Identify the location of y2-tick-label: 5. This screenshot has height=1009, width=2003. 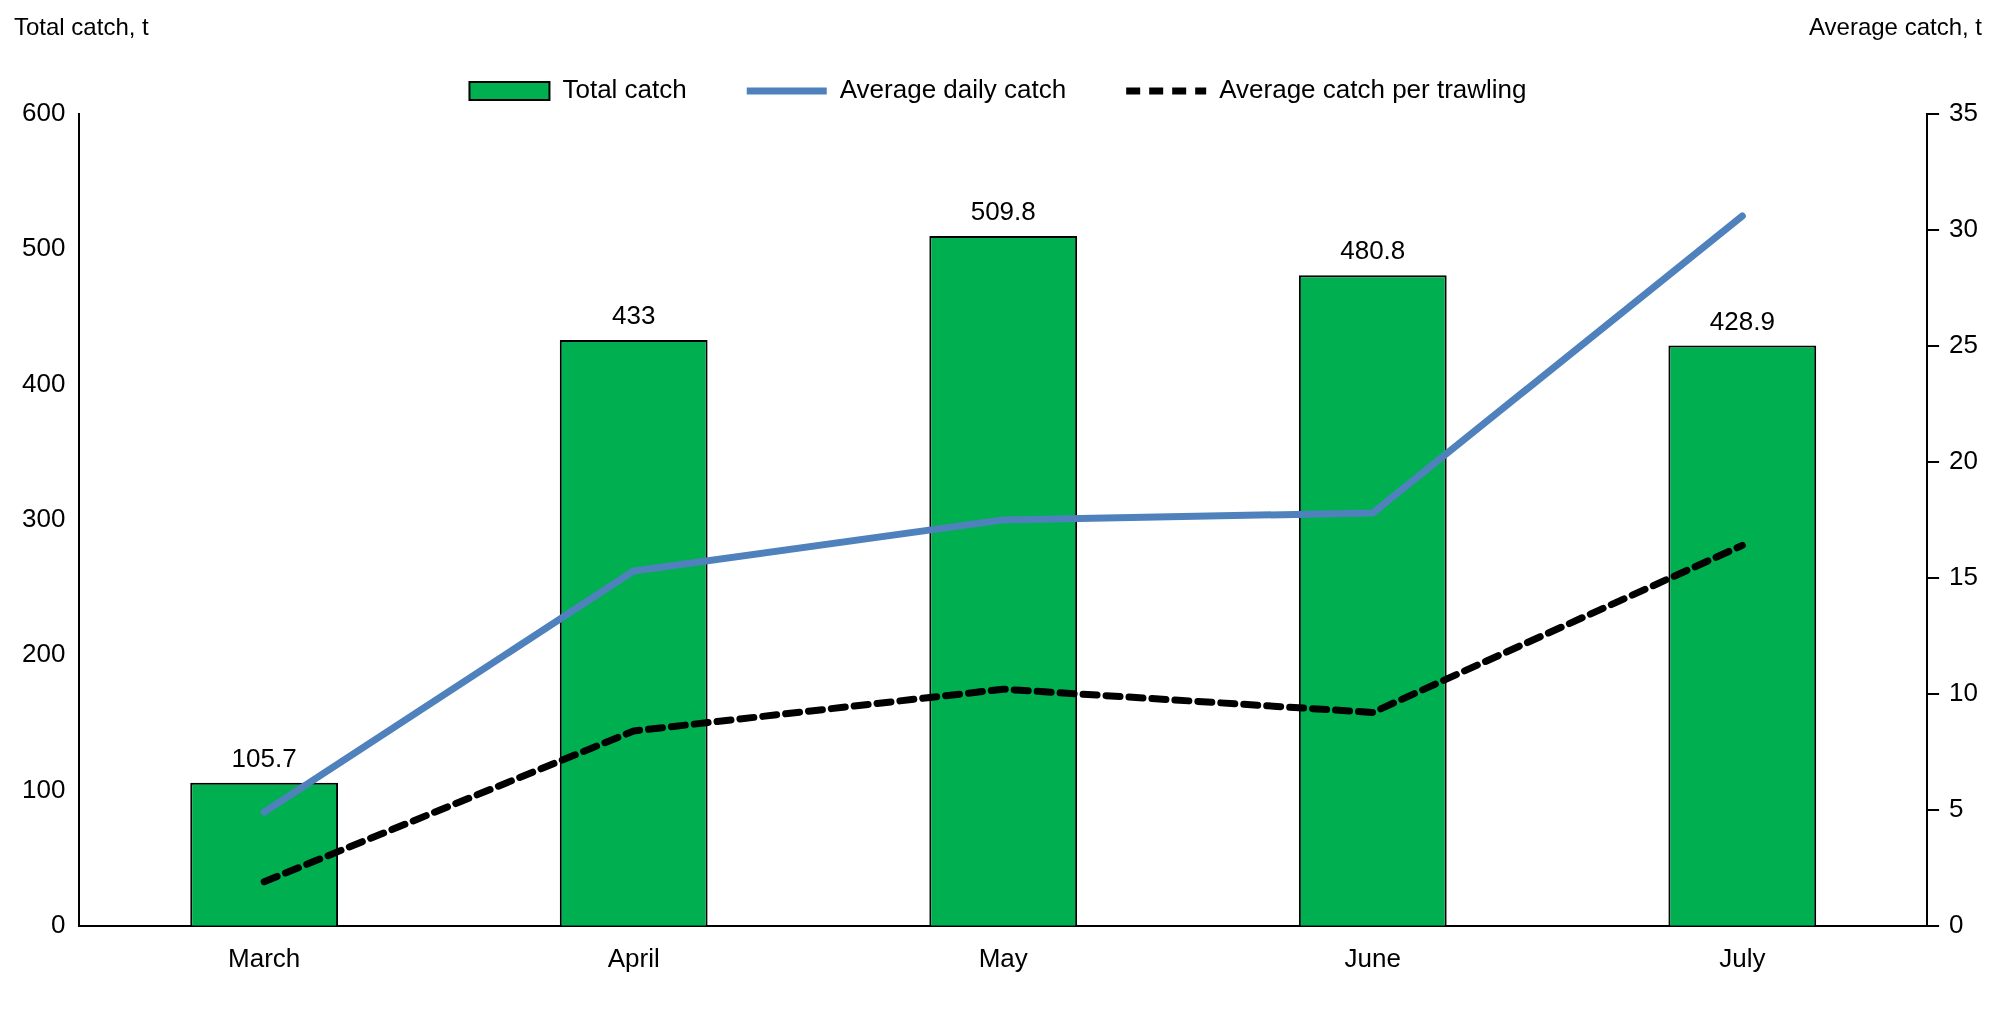
(1956, 808).